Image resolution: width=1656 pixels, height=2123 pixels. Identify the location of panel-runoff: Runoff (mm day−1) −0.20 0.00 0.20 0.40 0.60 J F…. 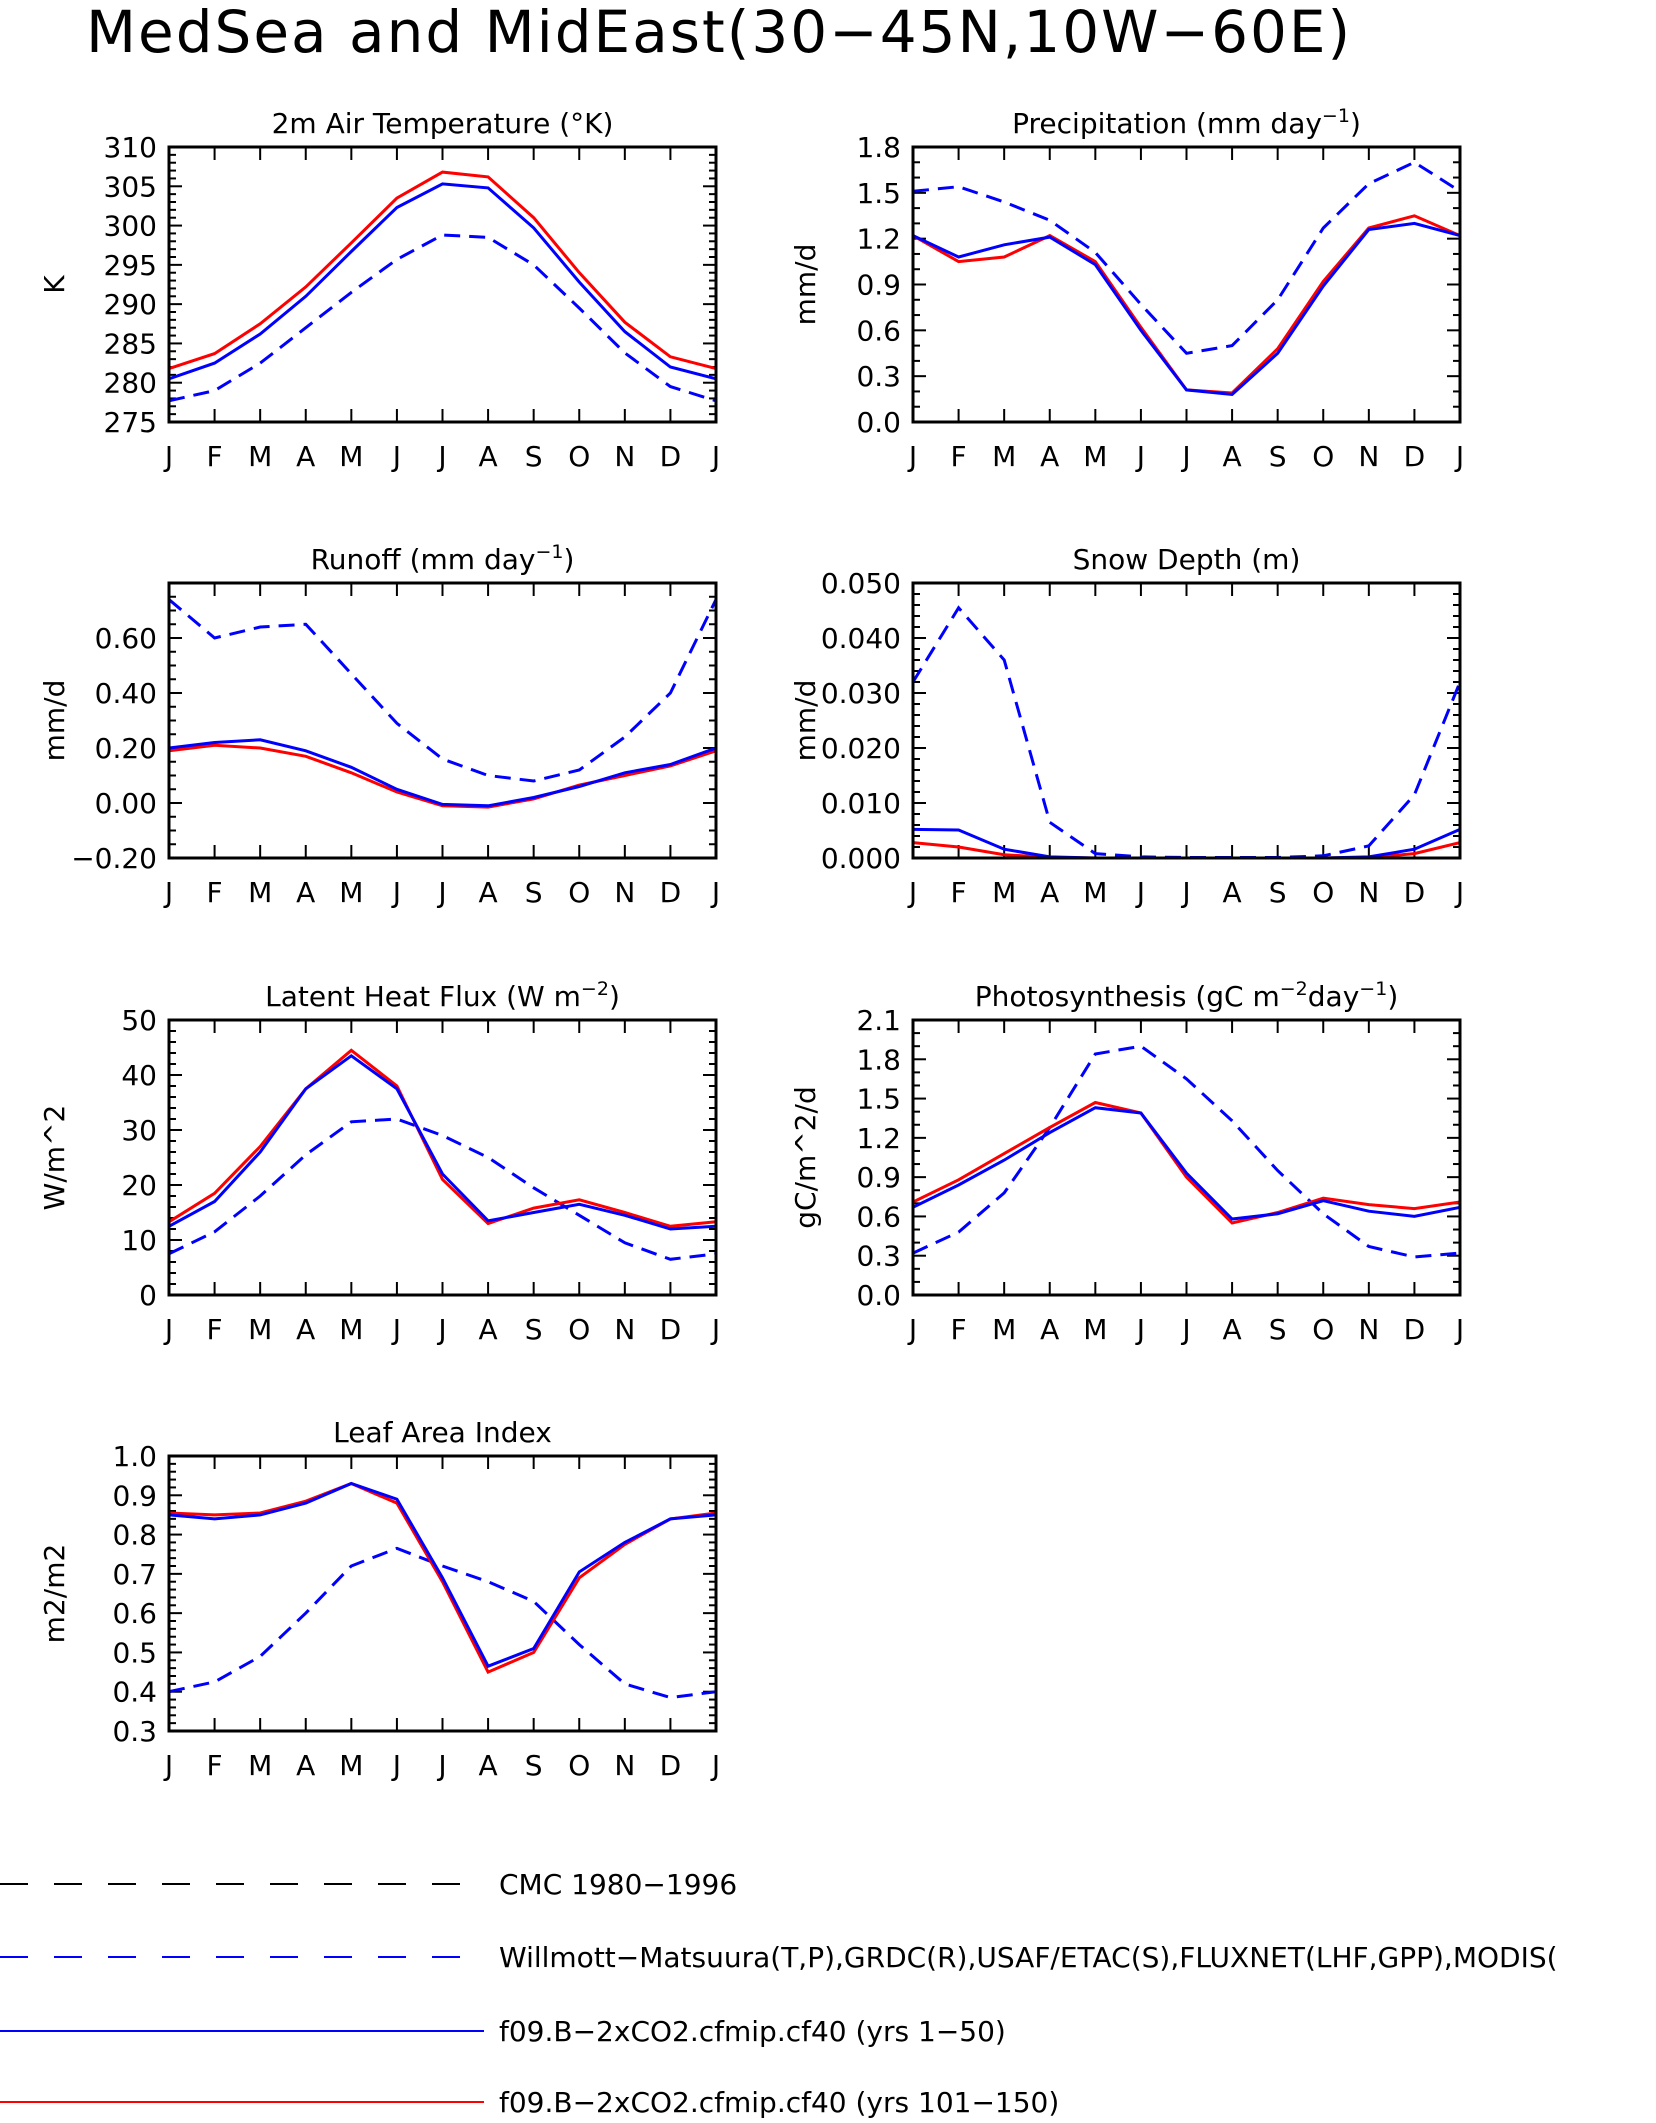
(379, 725).